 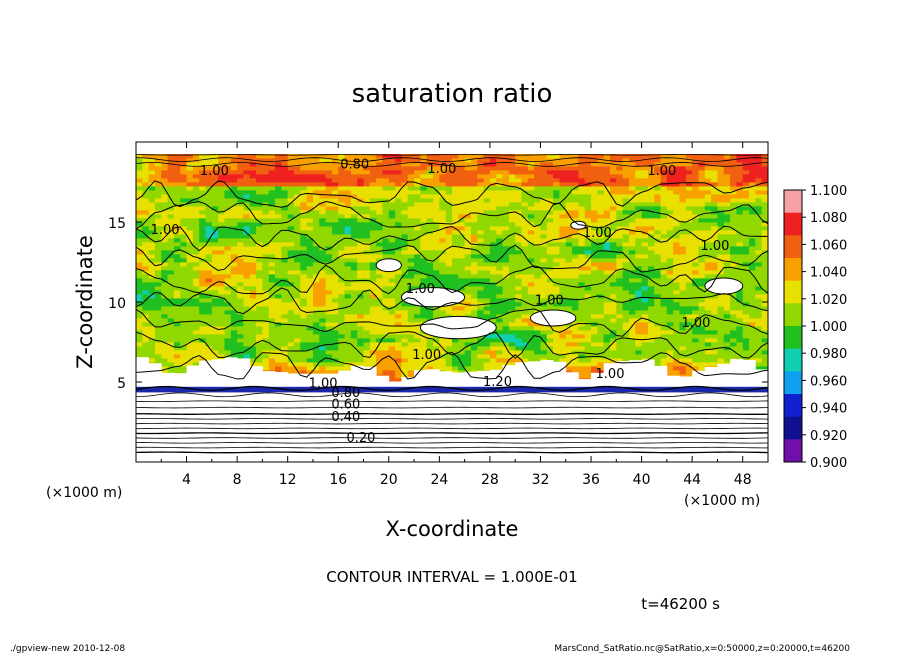 What do you see at coordinates (452, 94) in the screenshot?
I see `chart-title: saturation ratio` at bounding box center [452, 94].